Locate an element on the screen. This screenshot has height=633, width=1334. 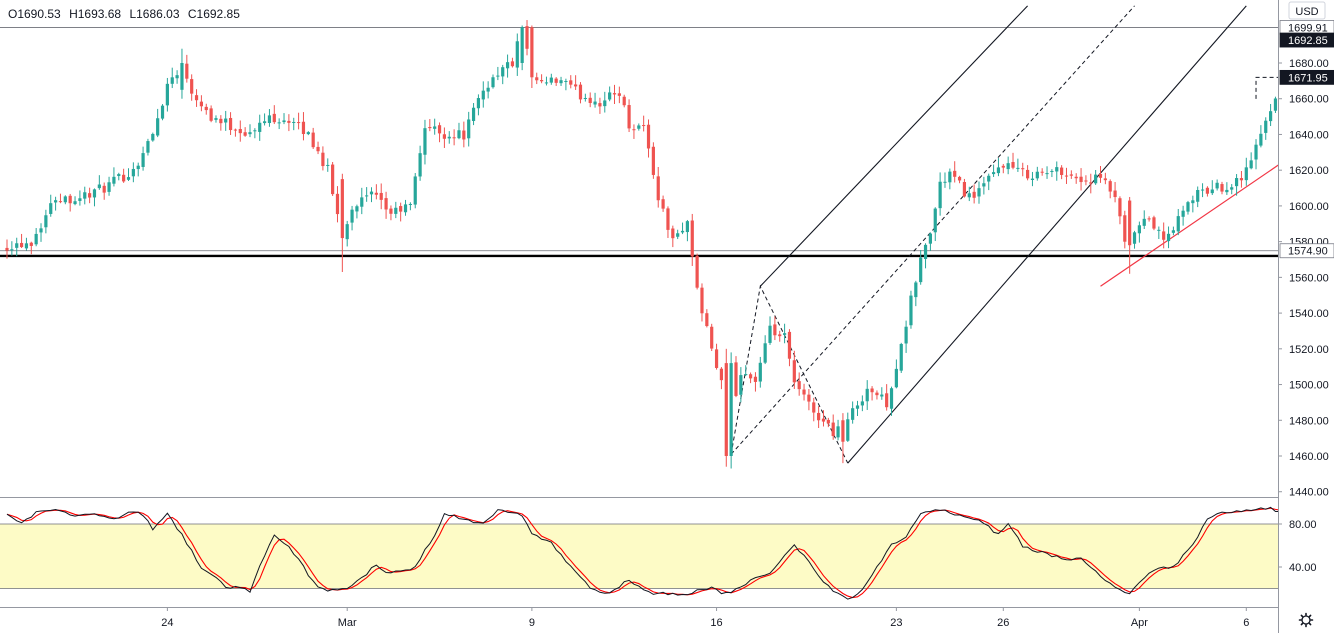
time-axis: 24Mar9162326Apr613 is located at coordinates (747, 618).